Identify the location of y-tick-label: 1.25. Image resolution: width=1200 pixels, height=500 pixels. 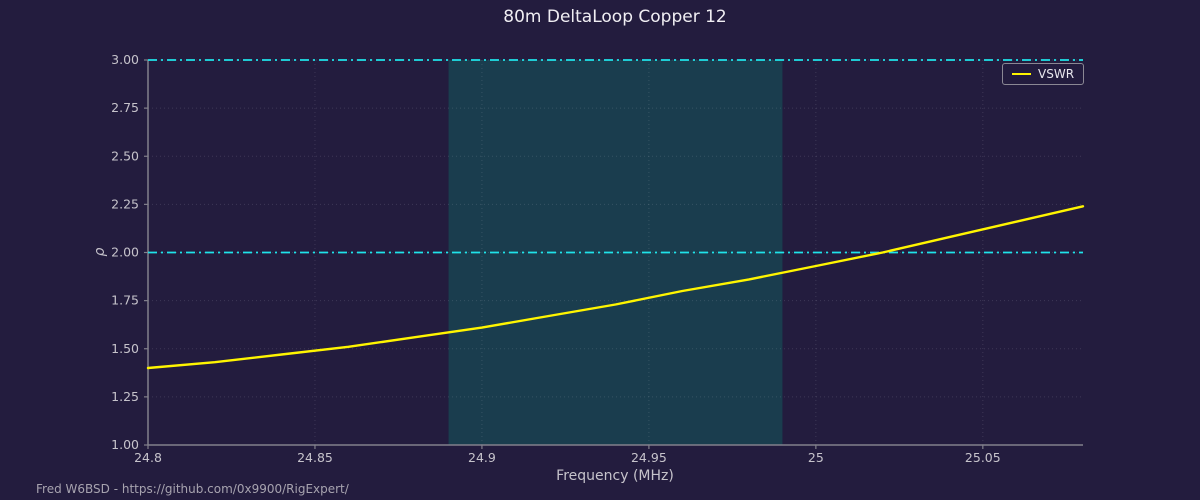
(125, 396).